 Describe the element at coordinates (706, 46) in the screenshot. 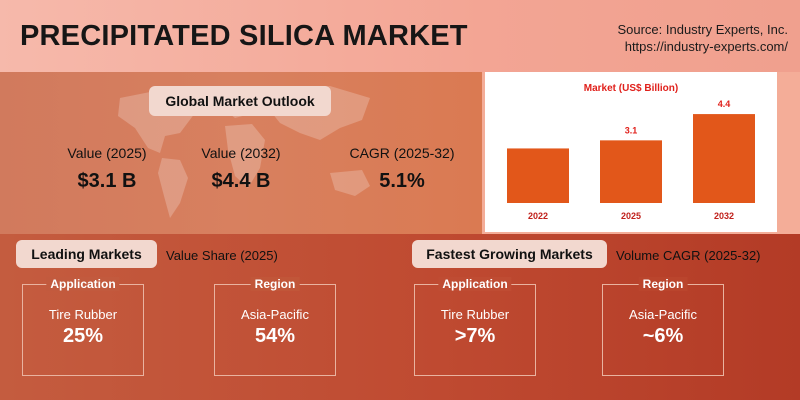

I see `source-url: https://industry-experts.com/` at that location.